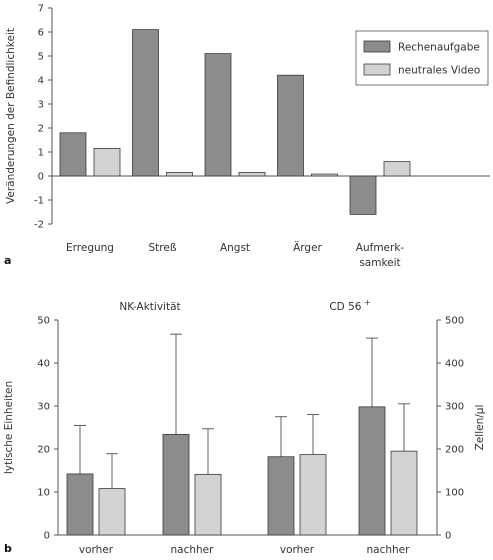  I want to click on left-tick-label: 30, so click(43, 407).